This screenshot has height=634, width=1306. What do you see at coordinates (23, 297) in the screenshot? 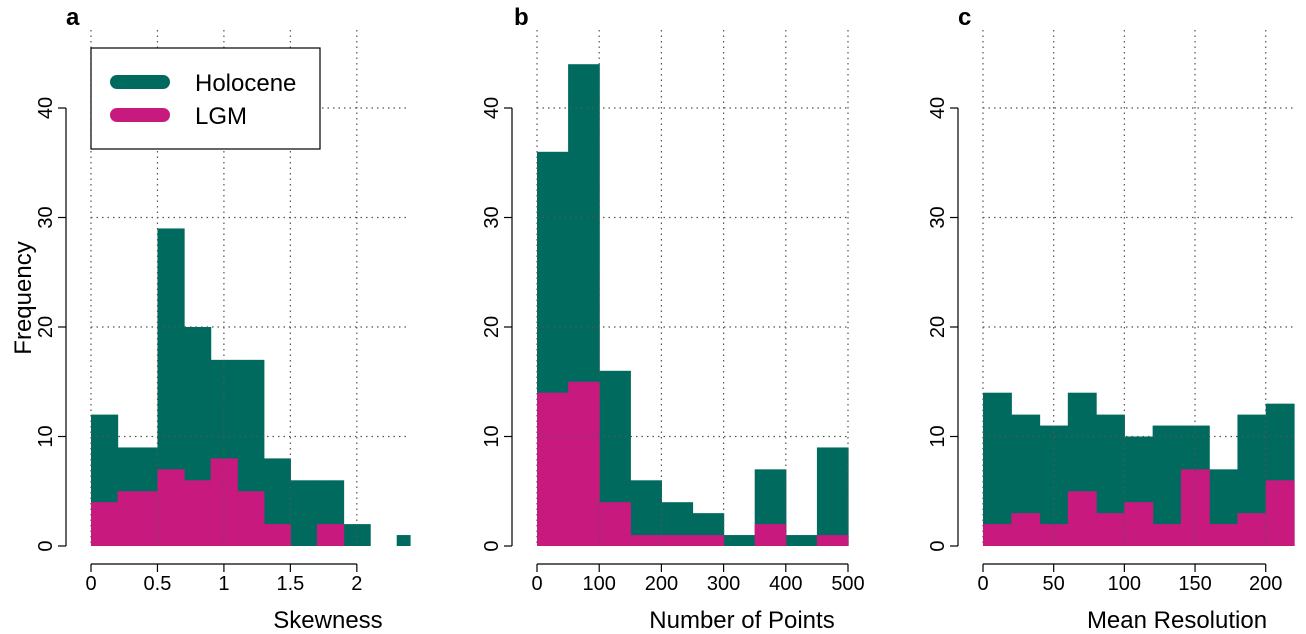
I see `figure-ylabel: Frequency` at bounding box center [23, 297].